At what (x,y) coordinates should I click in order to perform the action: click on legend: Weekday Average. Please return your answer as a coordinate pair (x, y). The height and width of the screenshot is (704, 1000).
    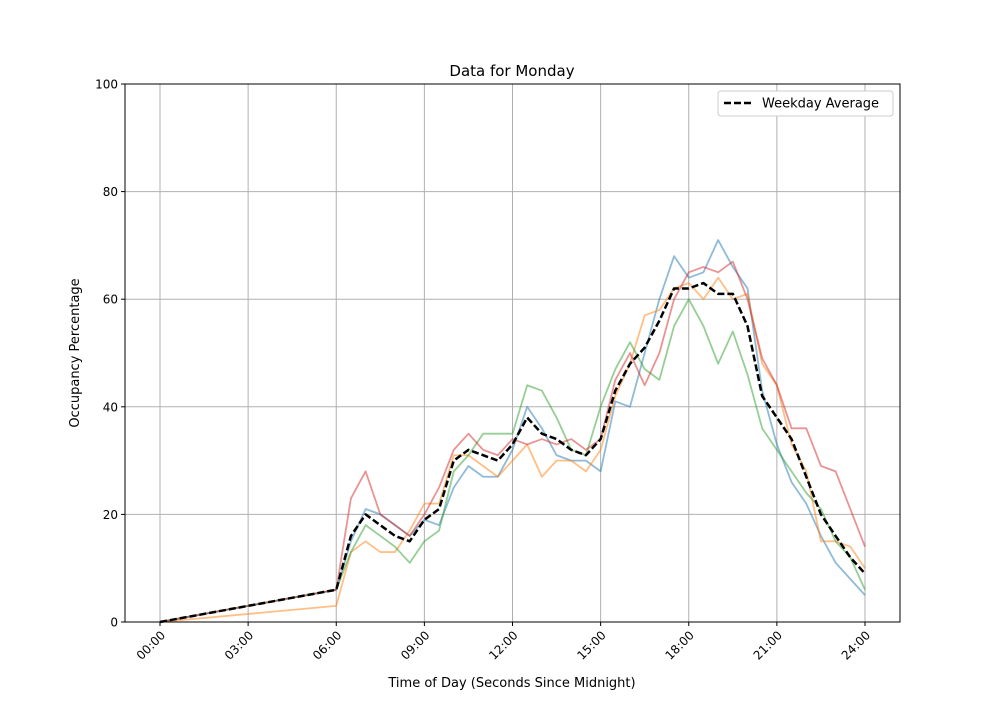
    Looking at the image, I should click on (805, 103).